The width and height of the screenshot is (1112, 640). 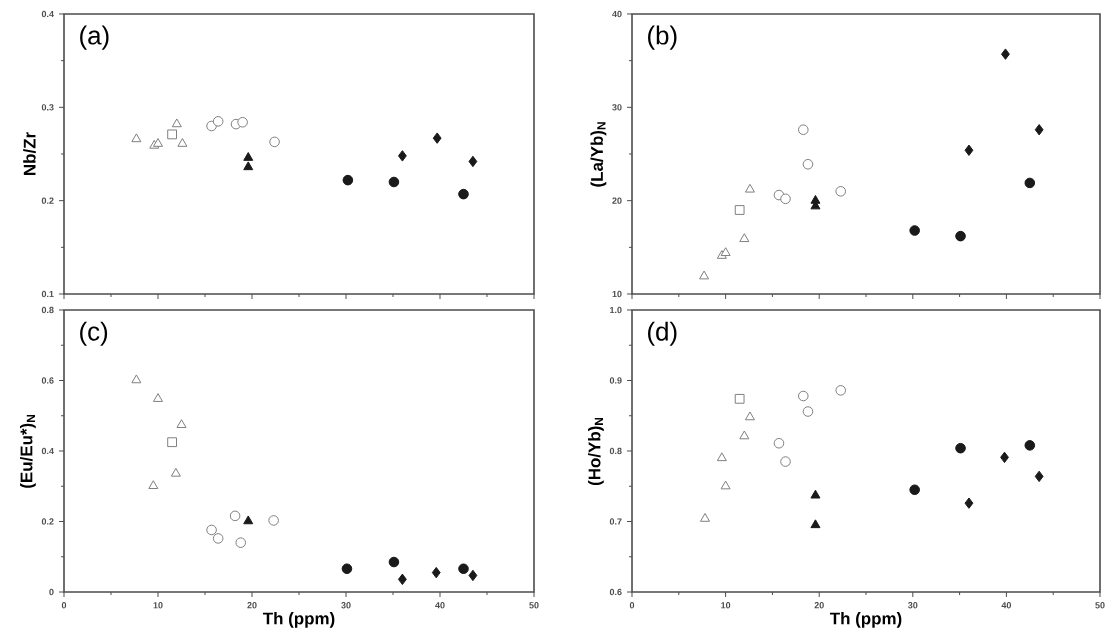 What do you see at coordinates (662, 37) in the screenshot?
I see `annotation: (b)` at bounding box center [662, 37].